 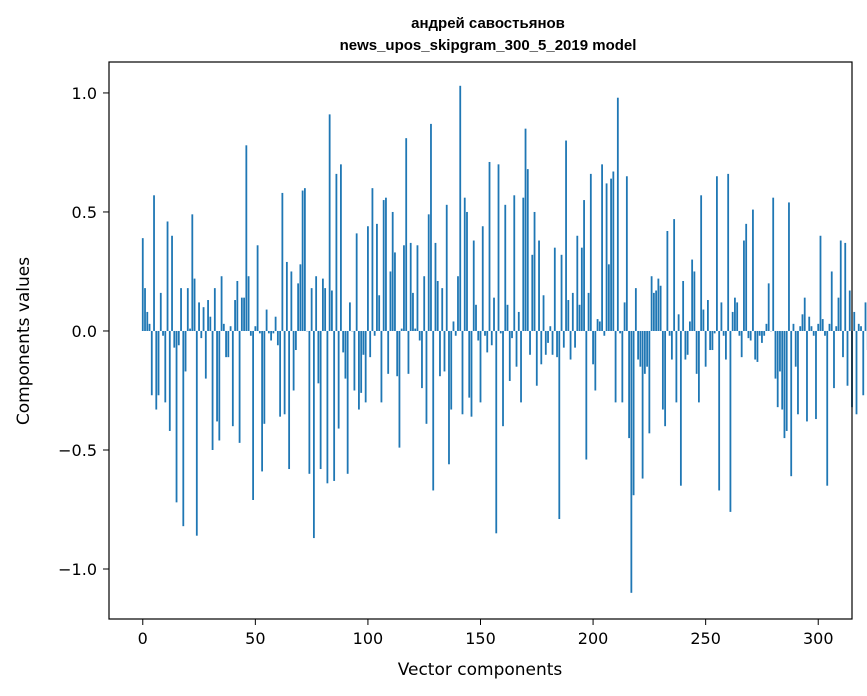 I want to click on y-tick-label: 1.0, so click(x=84, y=93).